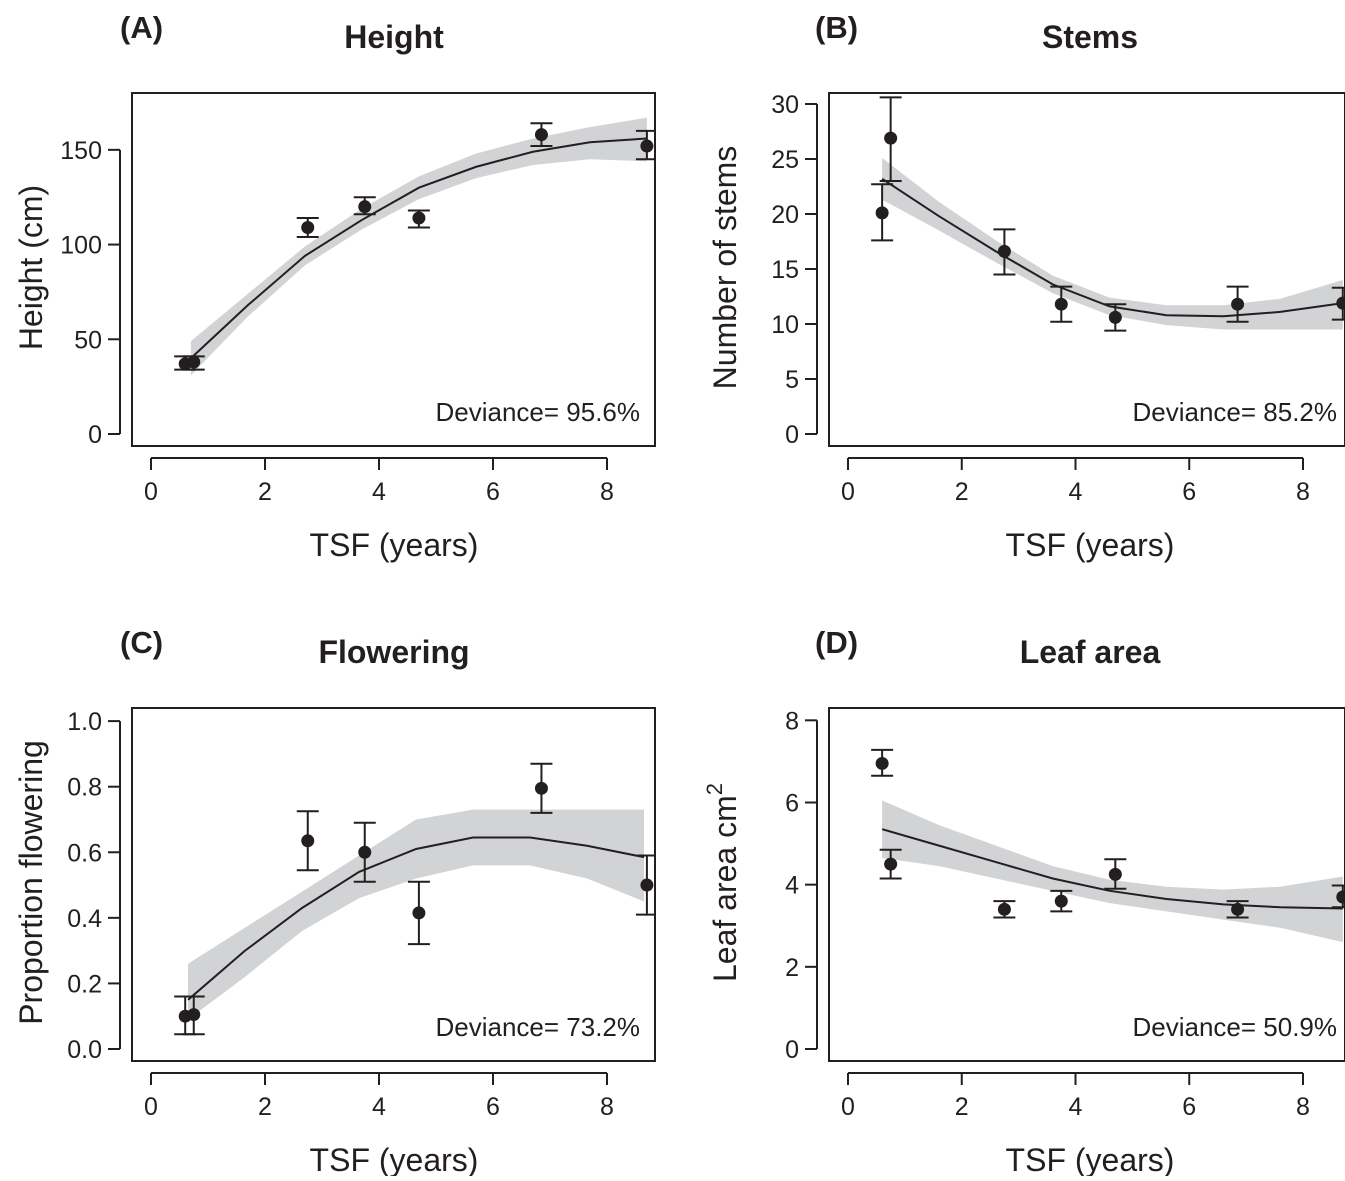 This screenshot has width=1345, height=1181. What do you see at coordinates (81, 151) in the screenshot?
I see `y-tick-label: 150` at bounding box center [81, 151].